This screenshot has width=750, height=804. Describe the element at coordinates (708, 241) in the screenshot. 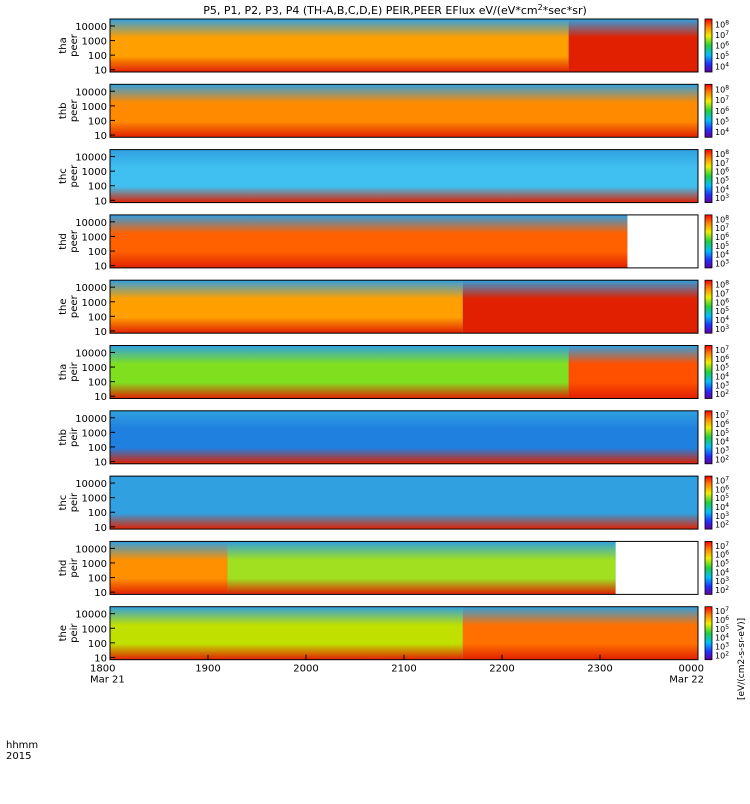

I see `colorbar-thd-peer` at that location.